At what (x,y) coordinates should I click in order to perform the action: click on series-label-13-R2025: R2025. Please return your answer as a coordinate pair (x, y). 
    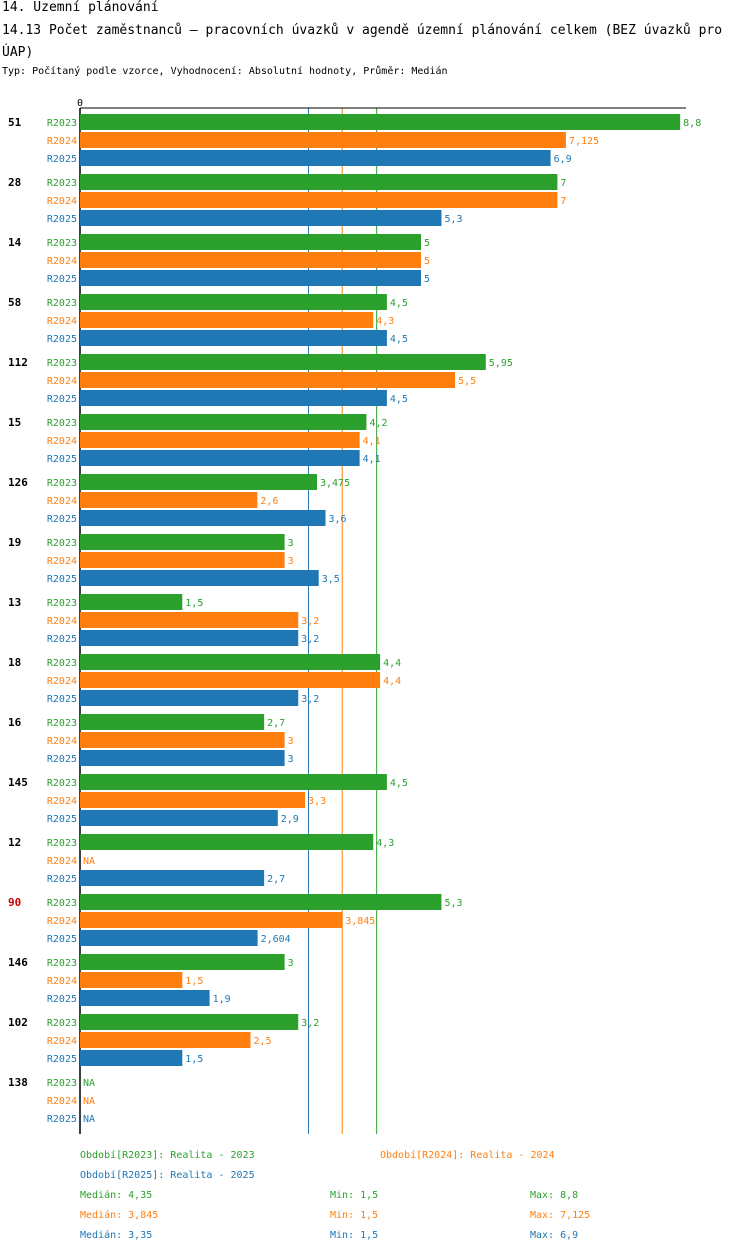
    Looking at the image, I should click on (62, 639).